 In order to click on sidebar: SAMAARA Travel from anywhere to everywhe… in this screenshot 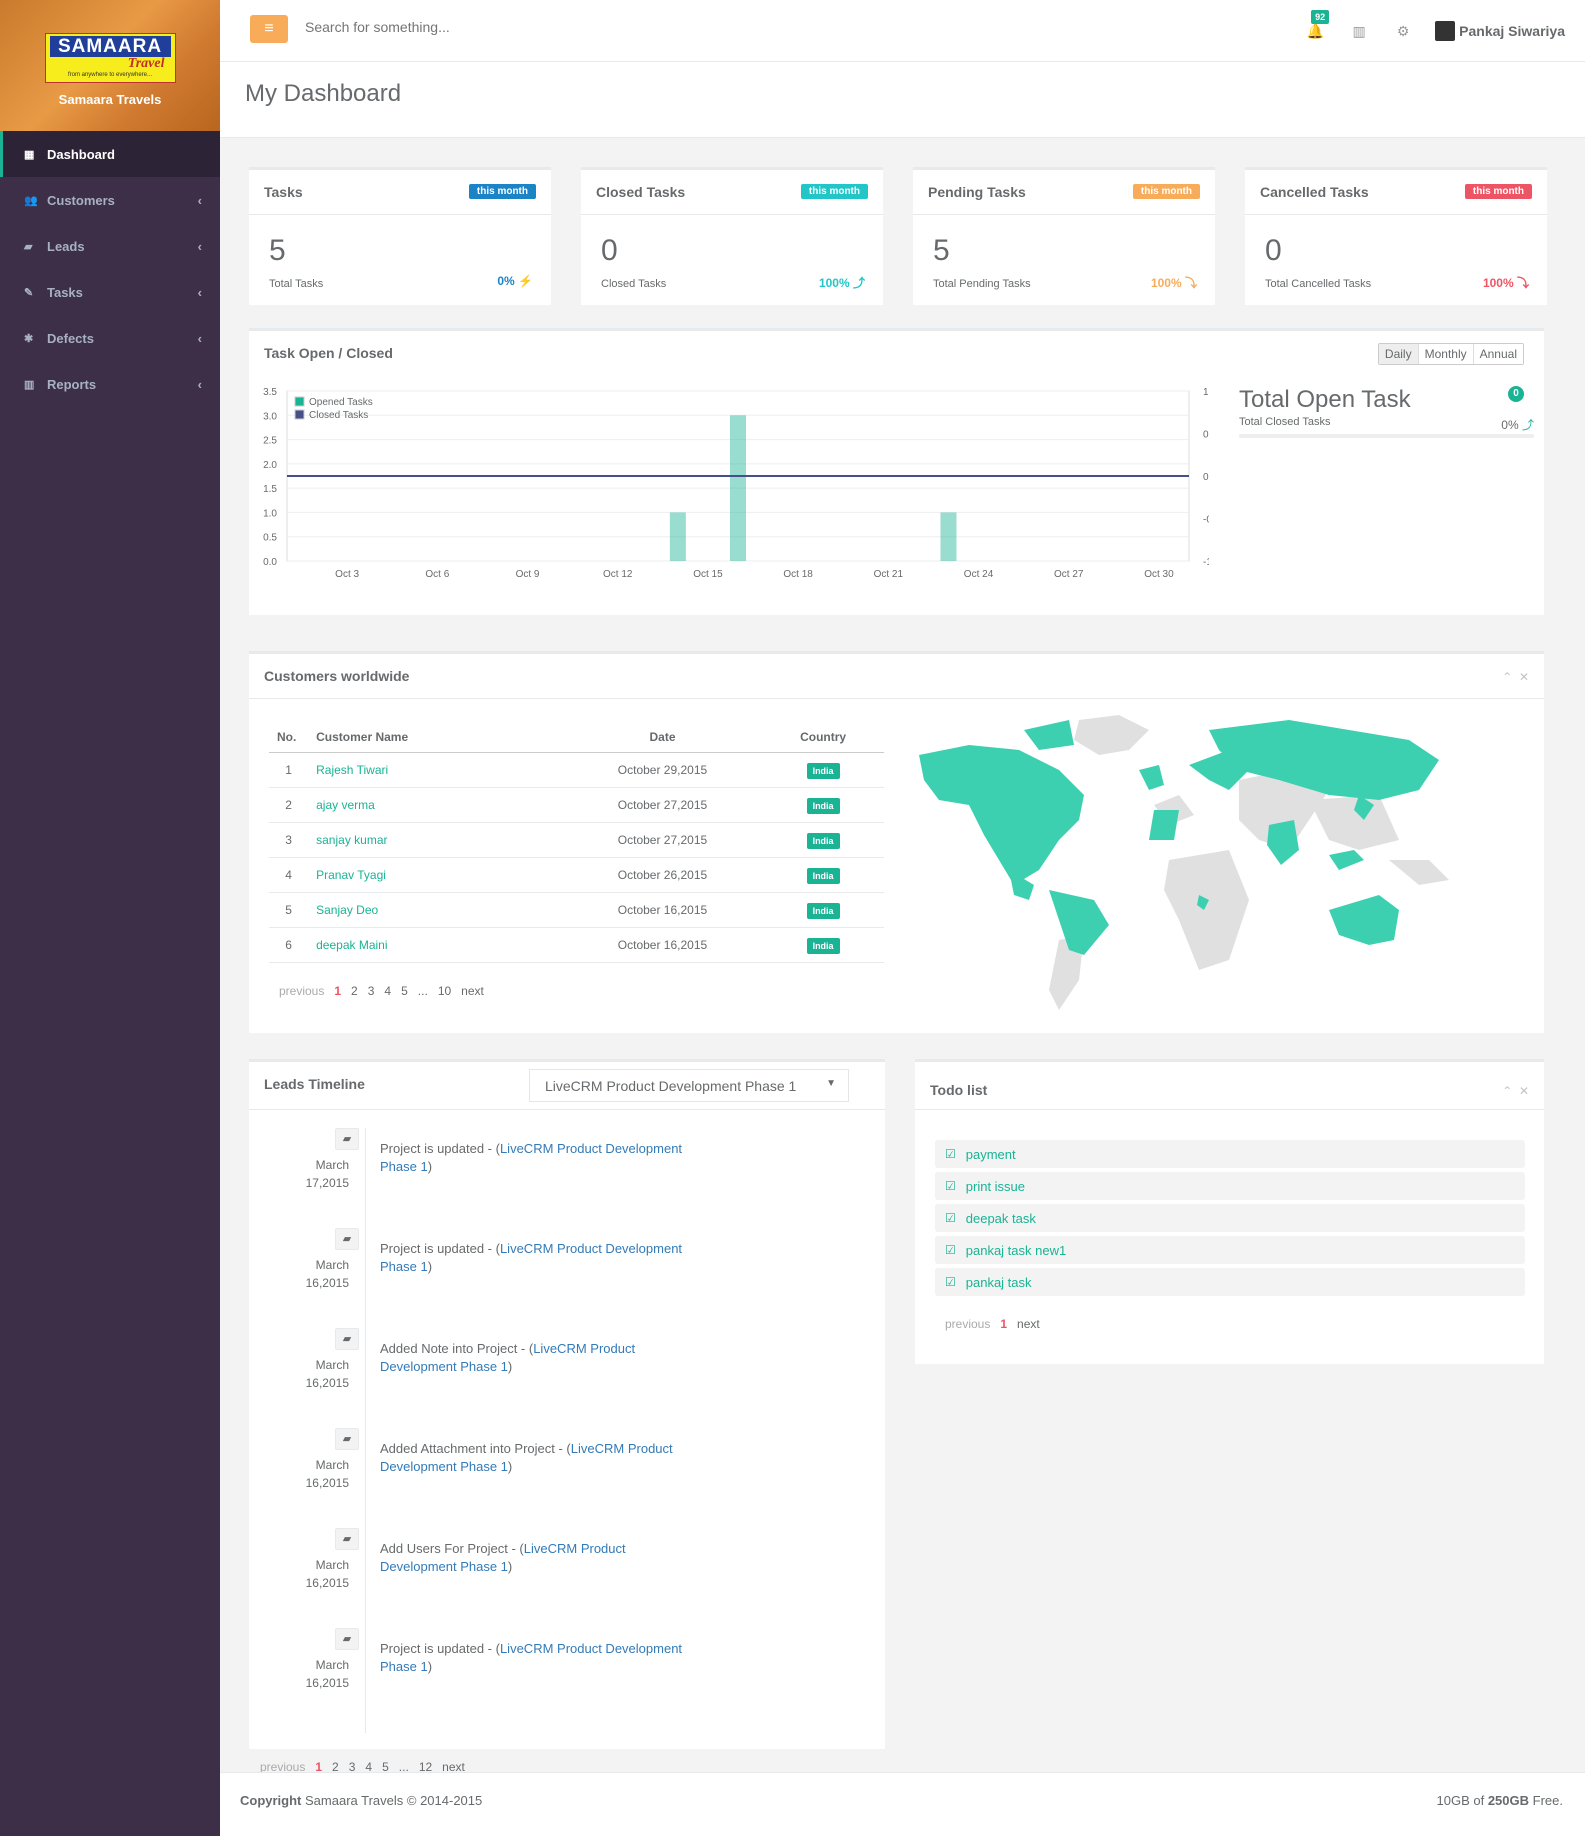, I will do `click(110, 918)`.